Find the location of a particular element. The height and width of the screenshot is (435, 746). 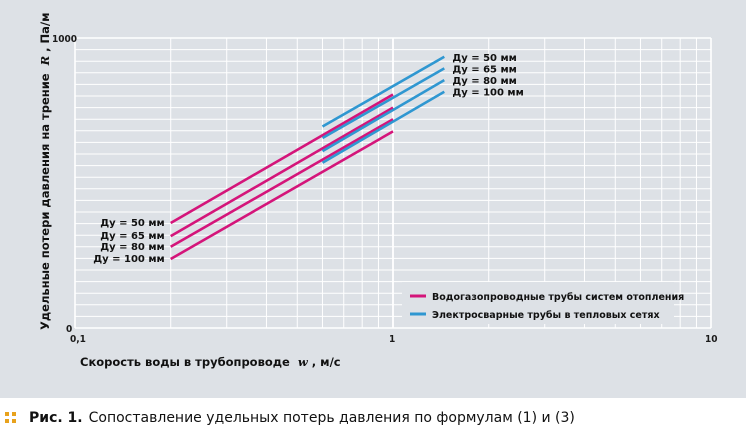

x-axis-title-prefix: Скорость воды в трубопроводе is located at coordinates (185, 362).